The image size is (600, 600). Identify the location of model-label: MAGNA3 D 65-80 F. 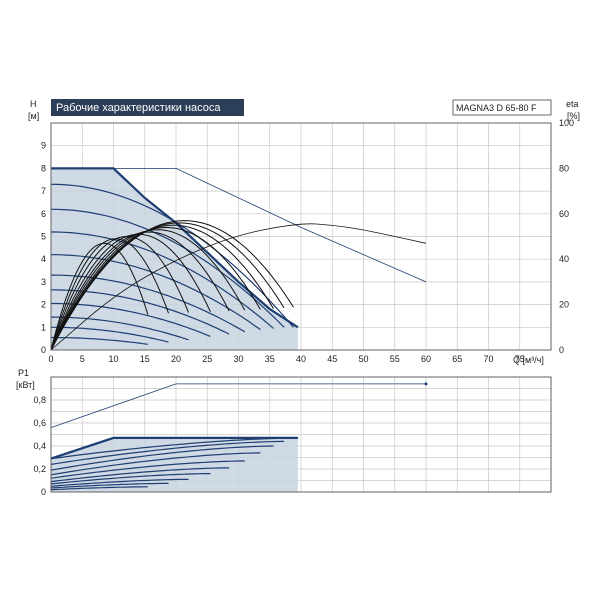
(496, 108).